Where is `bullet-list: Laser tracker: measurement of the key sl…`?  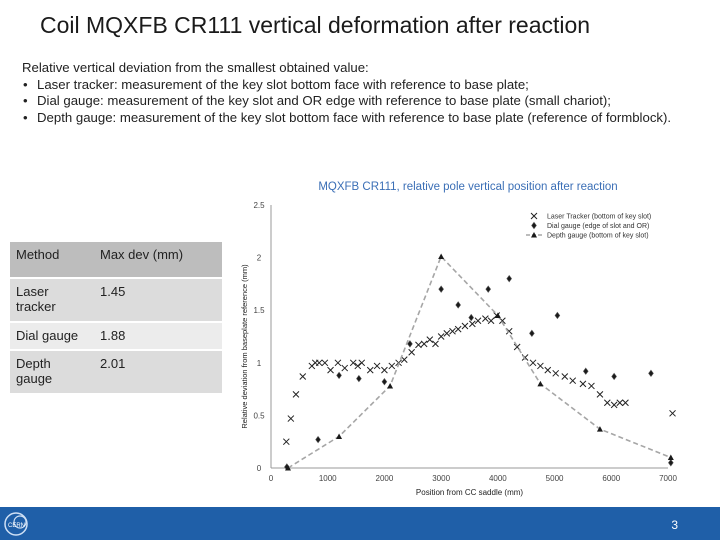
bullet-list: Laser tracker: measurement of the key sl… is located at coordinates (362, 102).